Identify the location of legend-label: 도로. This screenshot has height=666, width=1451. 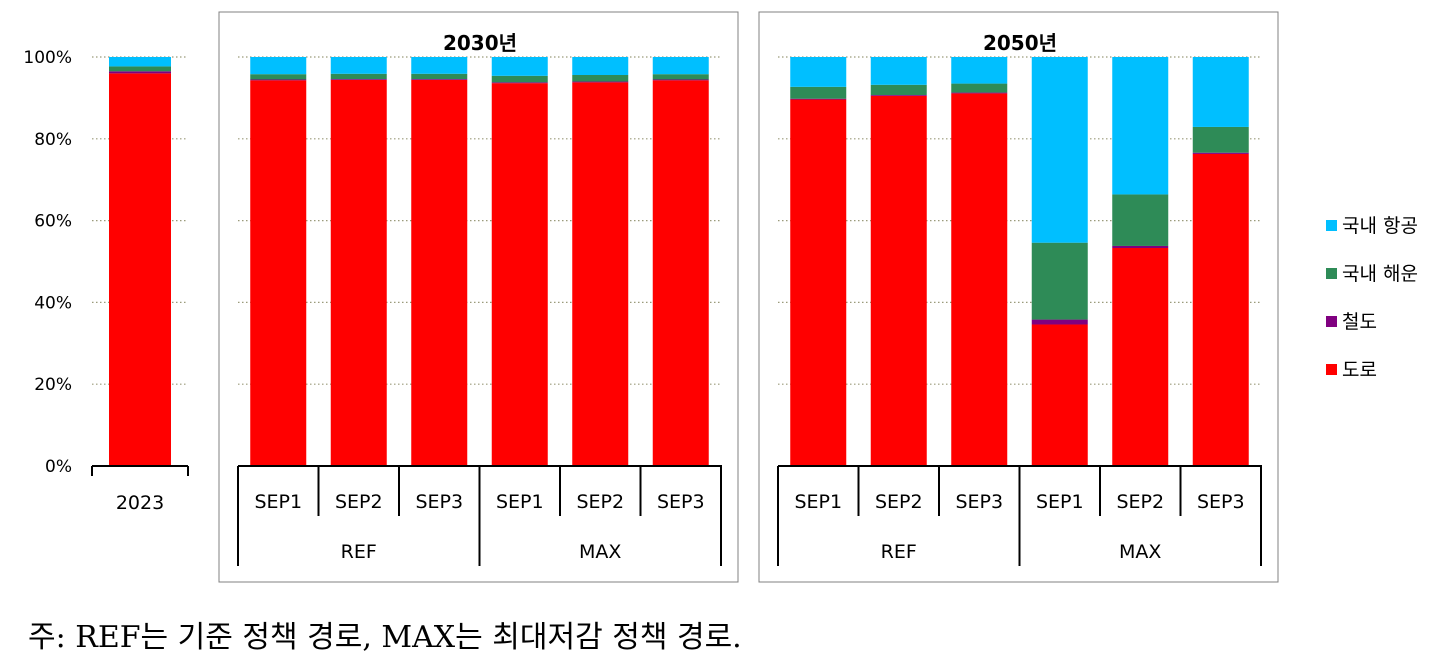
(1359, 370).